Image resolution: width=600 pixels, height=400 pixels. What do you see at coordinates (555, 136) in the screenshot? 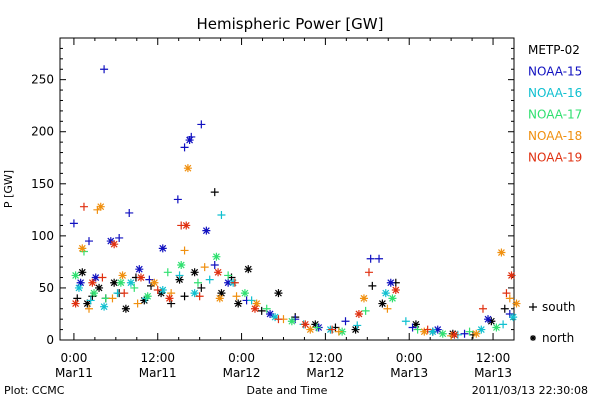
I see `legend-entry: NOAA-18` at bounding box center [555, 136].